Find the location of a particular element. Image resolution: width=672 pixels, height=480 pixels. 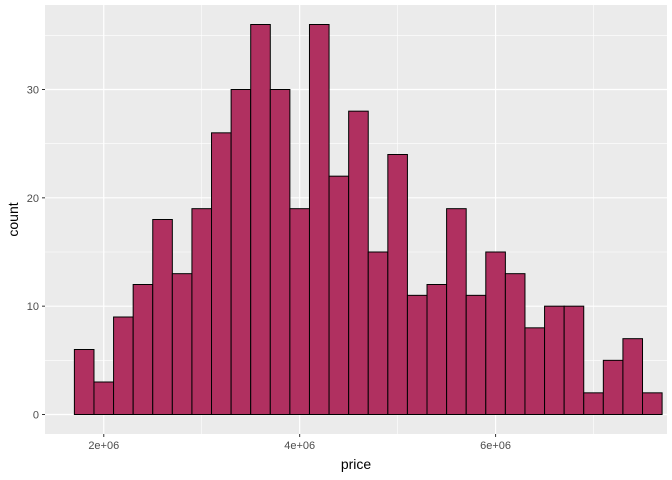

y-tick-label: 10 is located at coordinates (33, 307).